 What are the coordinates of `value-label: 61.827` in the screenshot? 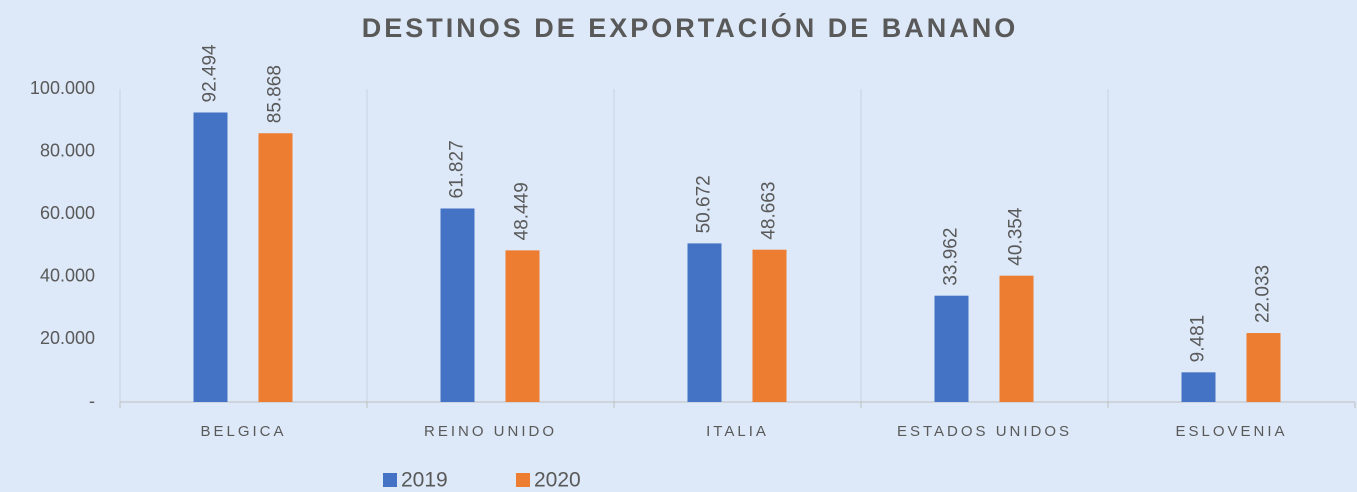 It's located at (457, 169).